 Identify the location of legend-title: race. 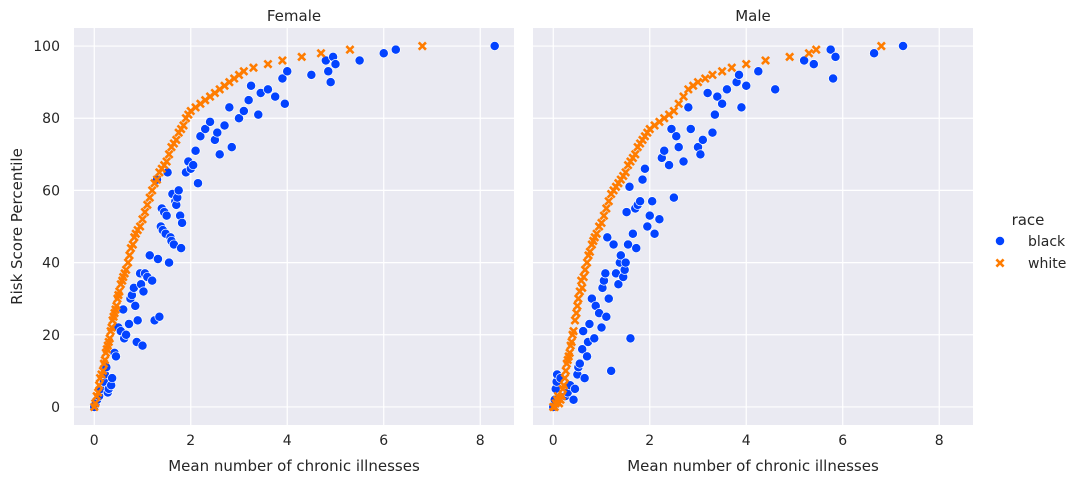
(1028, 220).